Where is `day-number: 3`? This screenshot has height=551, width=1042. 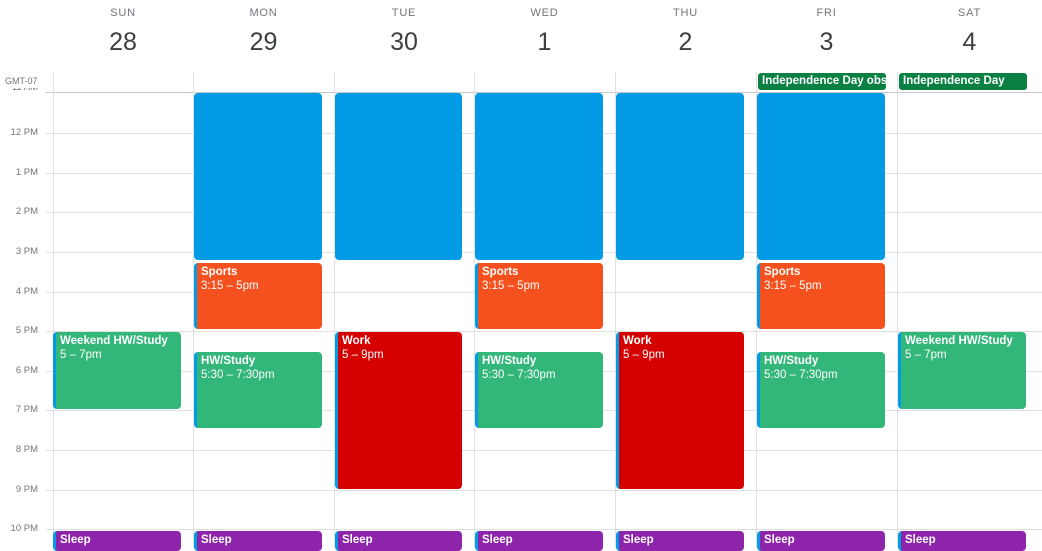
day-number: 3 is located at coordinates (826, 42).